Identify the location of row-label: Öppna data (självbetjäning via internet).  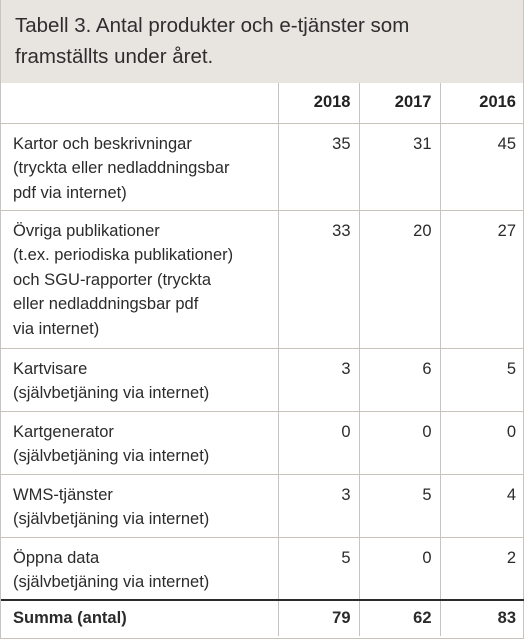
(140, 568).